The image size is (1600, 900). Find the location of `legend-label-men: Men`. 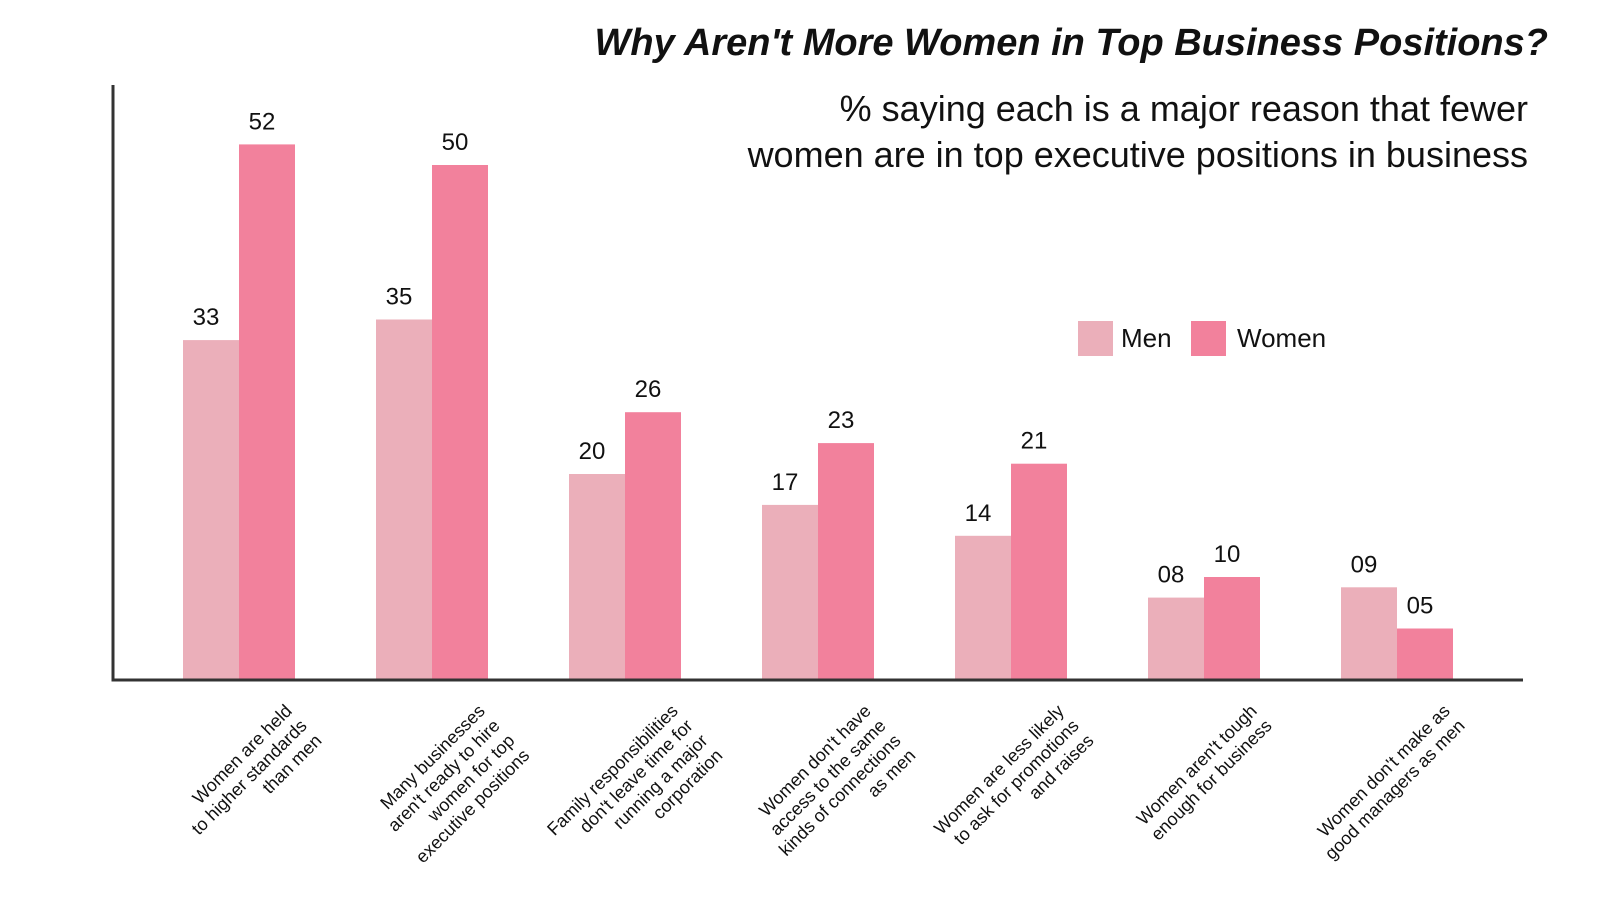

legend-label-men: Men is located at coordinates (1146, 338).